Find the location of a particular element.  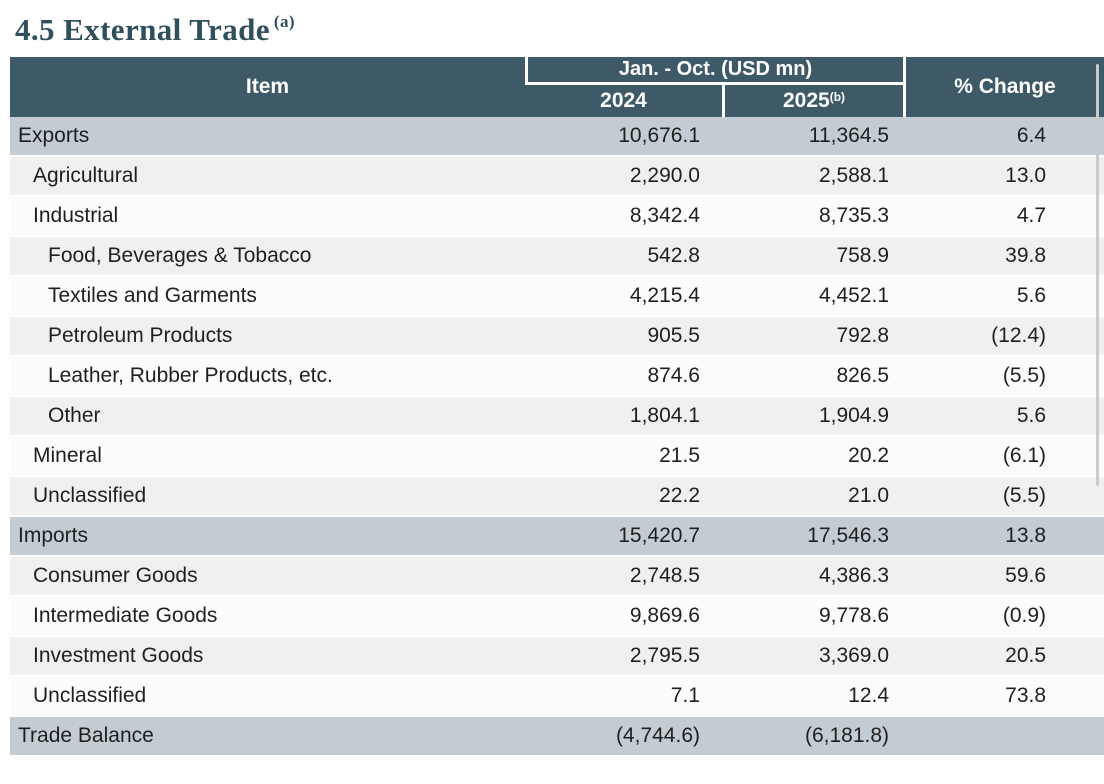

table-row: Consumer Goods 2,748.5 4,386.3 59.6 is located at coordinates (557, 577).